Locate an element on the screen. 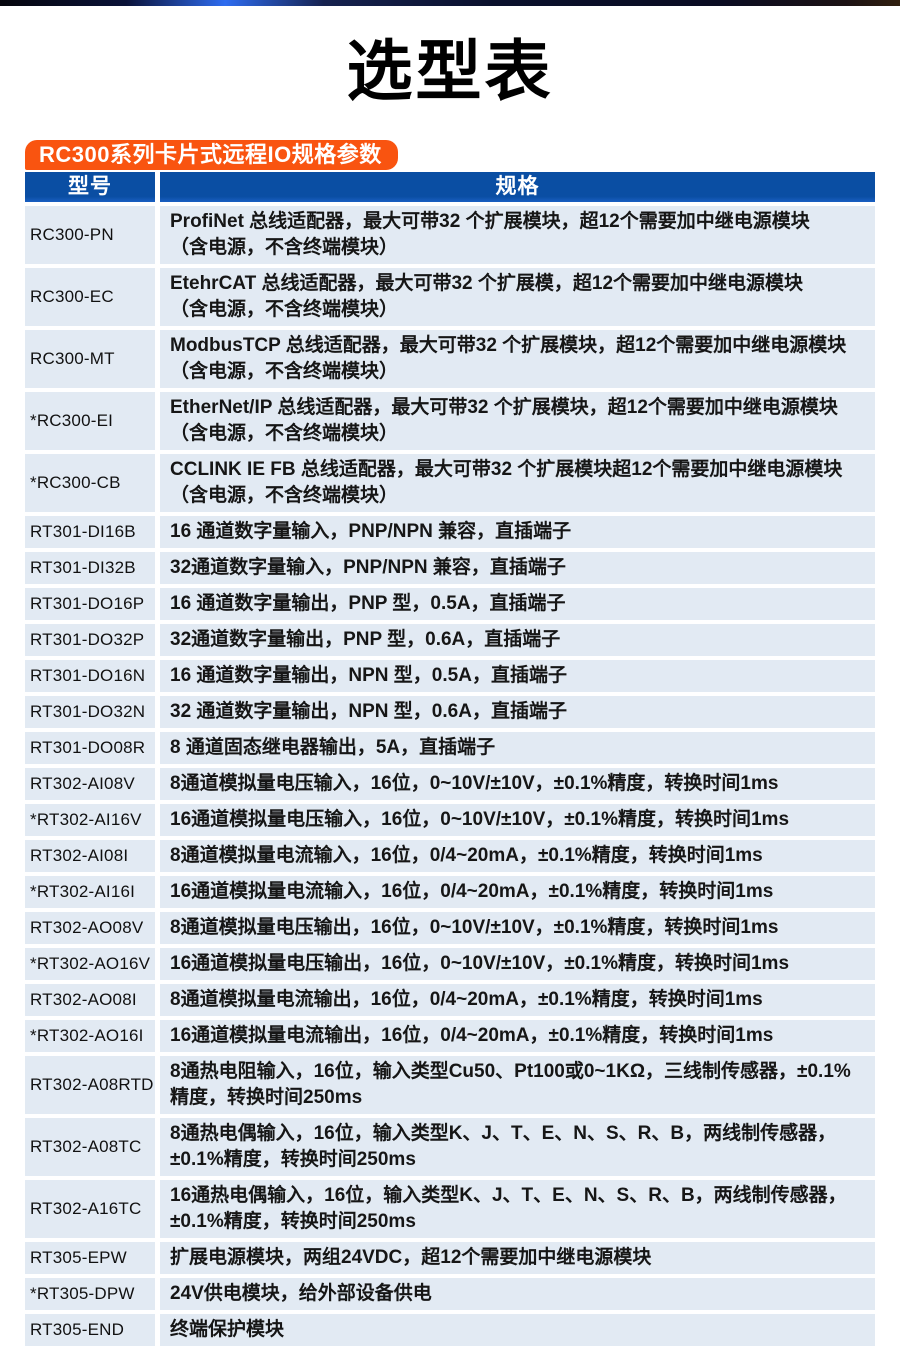 The image size is (900, 1346). spec-cell: 16 通道数字量输入，PNP/NPN 兼容，直插端子 is located at coordinates (517, 532).